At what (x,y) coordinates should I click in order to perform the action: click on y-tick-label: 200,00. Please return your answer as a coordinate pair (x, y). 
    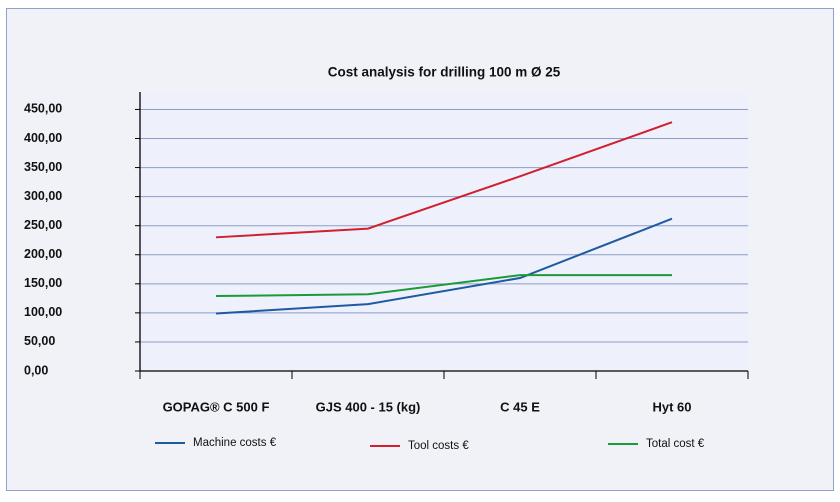
    Looking at the image, I should click on (43, 254).